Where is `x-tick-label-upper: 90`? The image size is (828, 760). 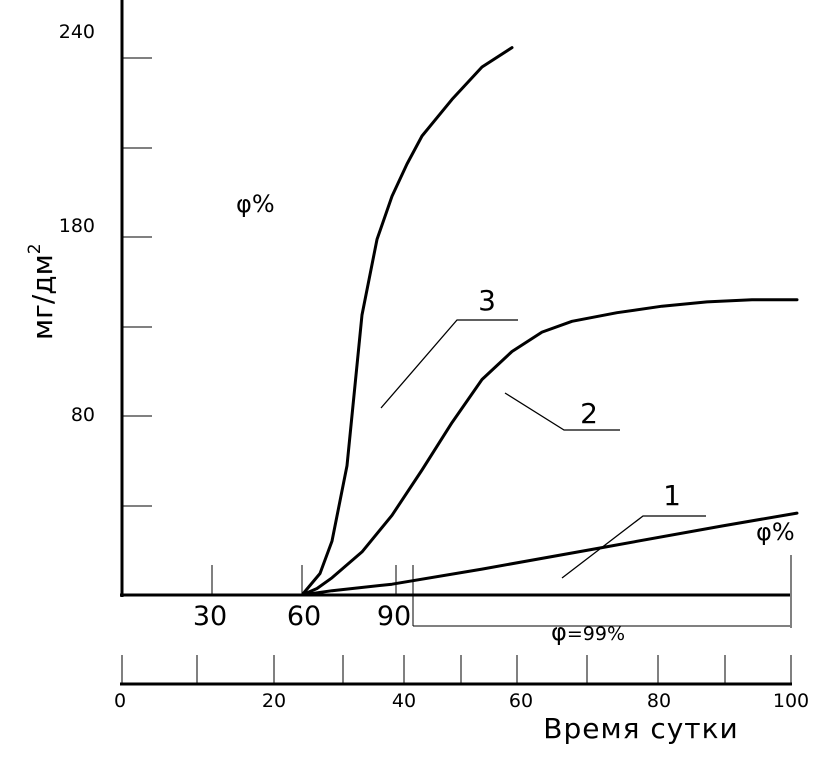 x-tick-label-upper: 90 is located at coordinates (394, 616).